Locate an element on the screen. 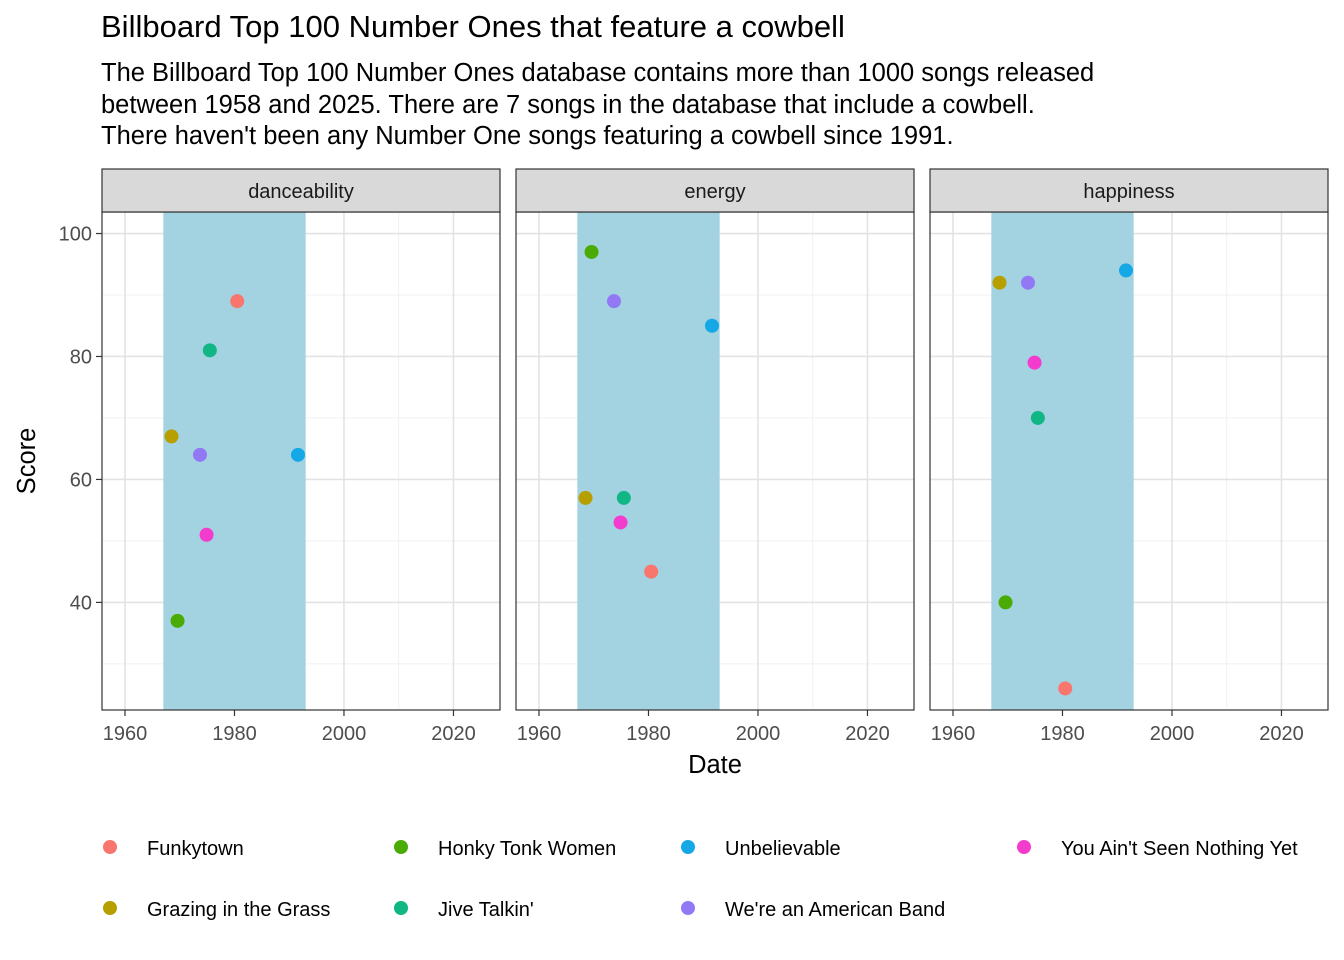 The height and width of the screenshot is (960, 1344). facet-strip-label: happiness is located at coordinates (1128, 192).